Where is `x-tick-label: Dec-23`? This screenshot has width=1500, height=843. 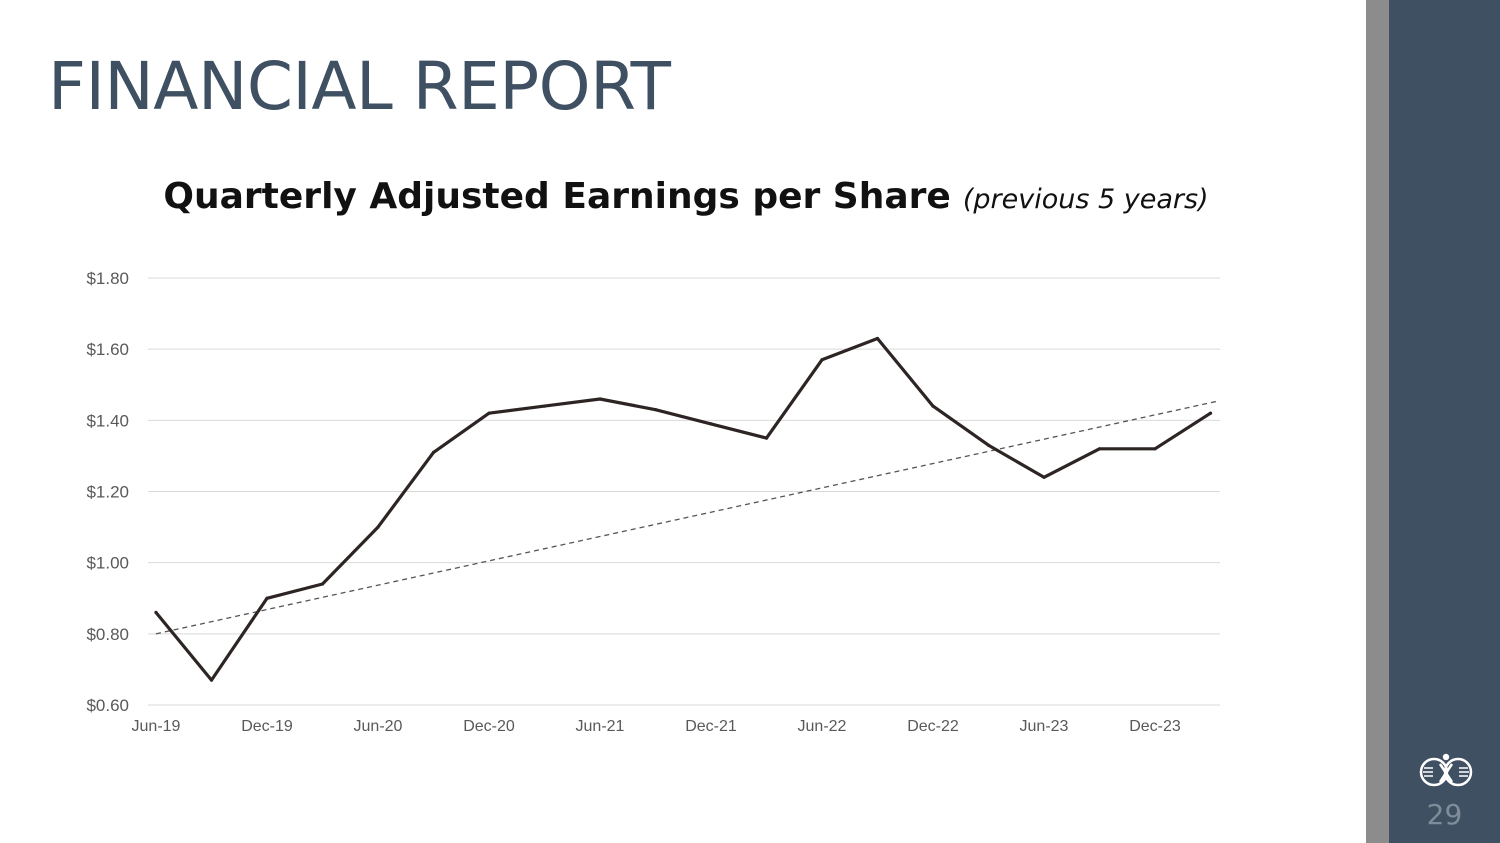 x-tick-label: Dec-23 is located at coordinates (1155, 726).